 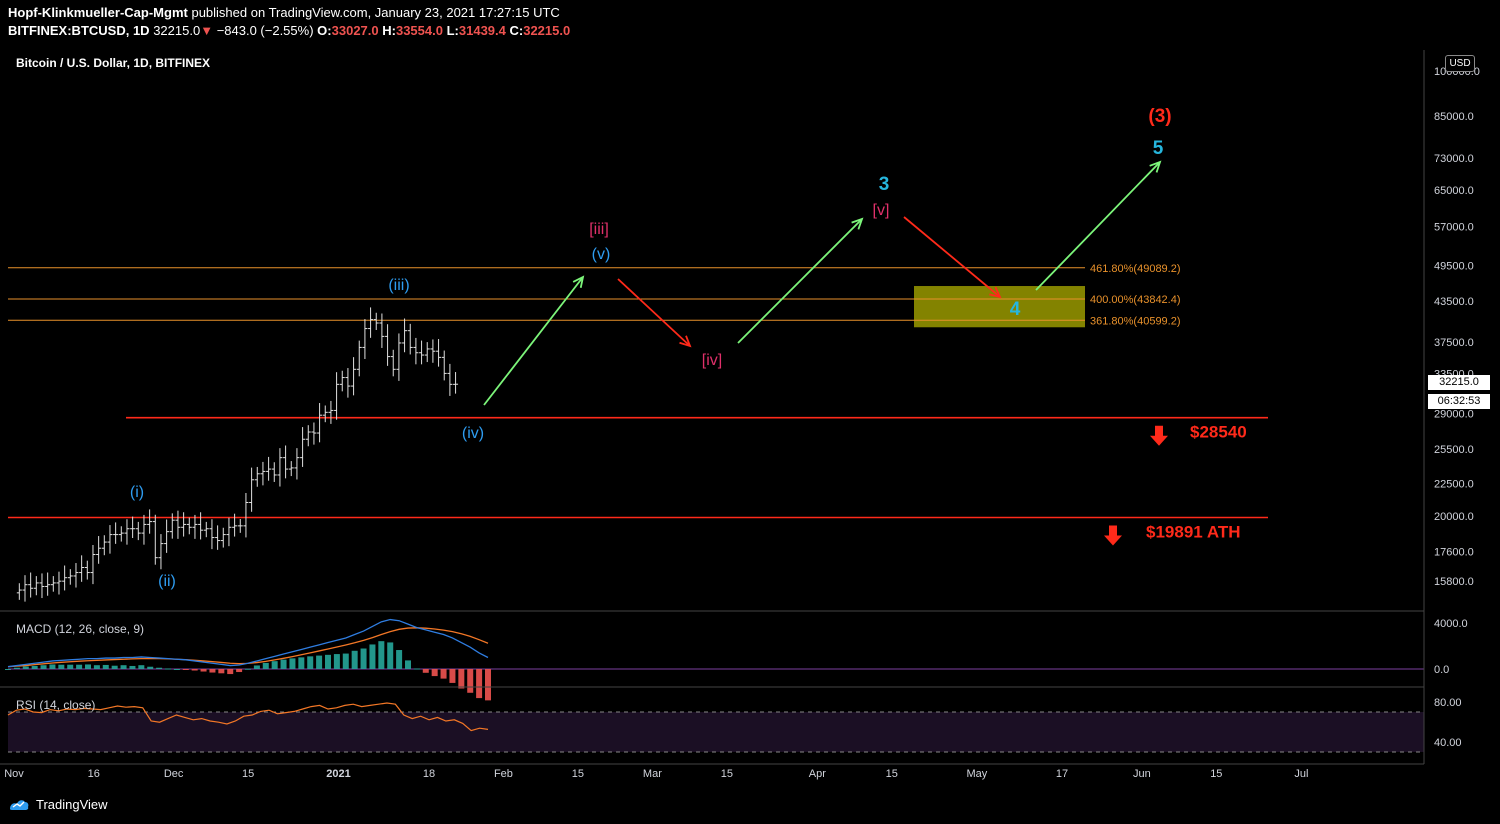 I want to click on y-tick-label: 85000.0, so click(x=1454, y=117).